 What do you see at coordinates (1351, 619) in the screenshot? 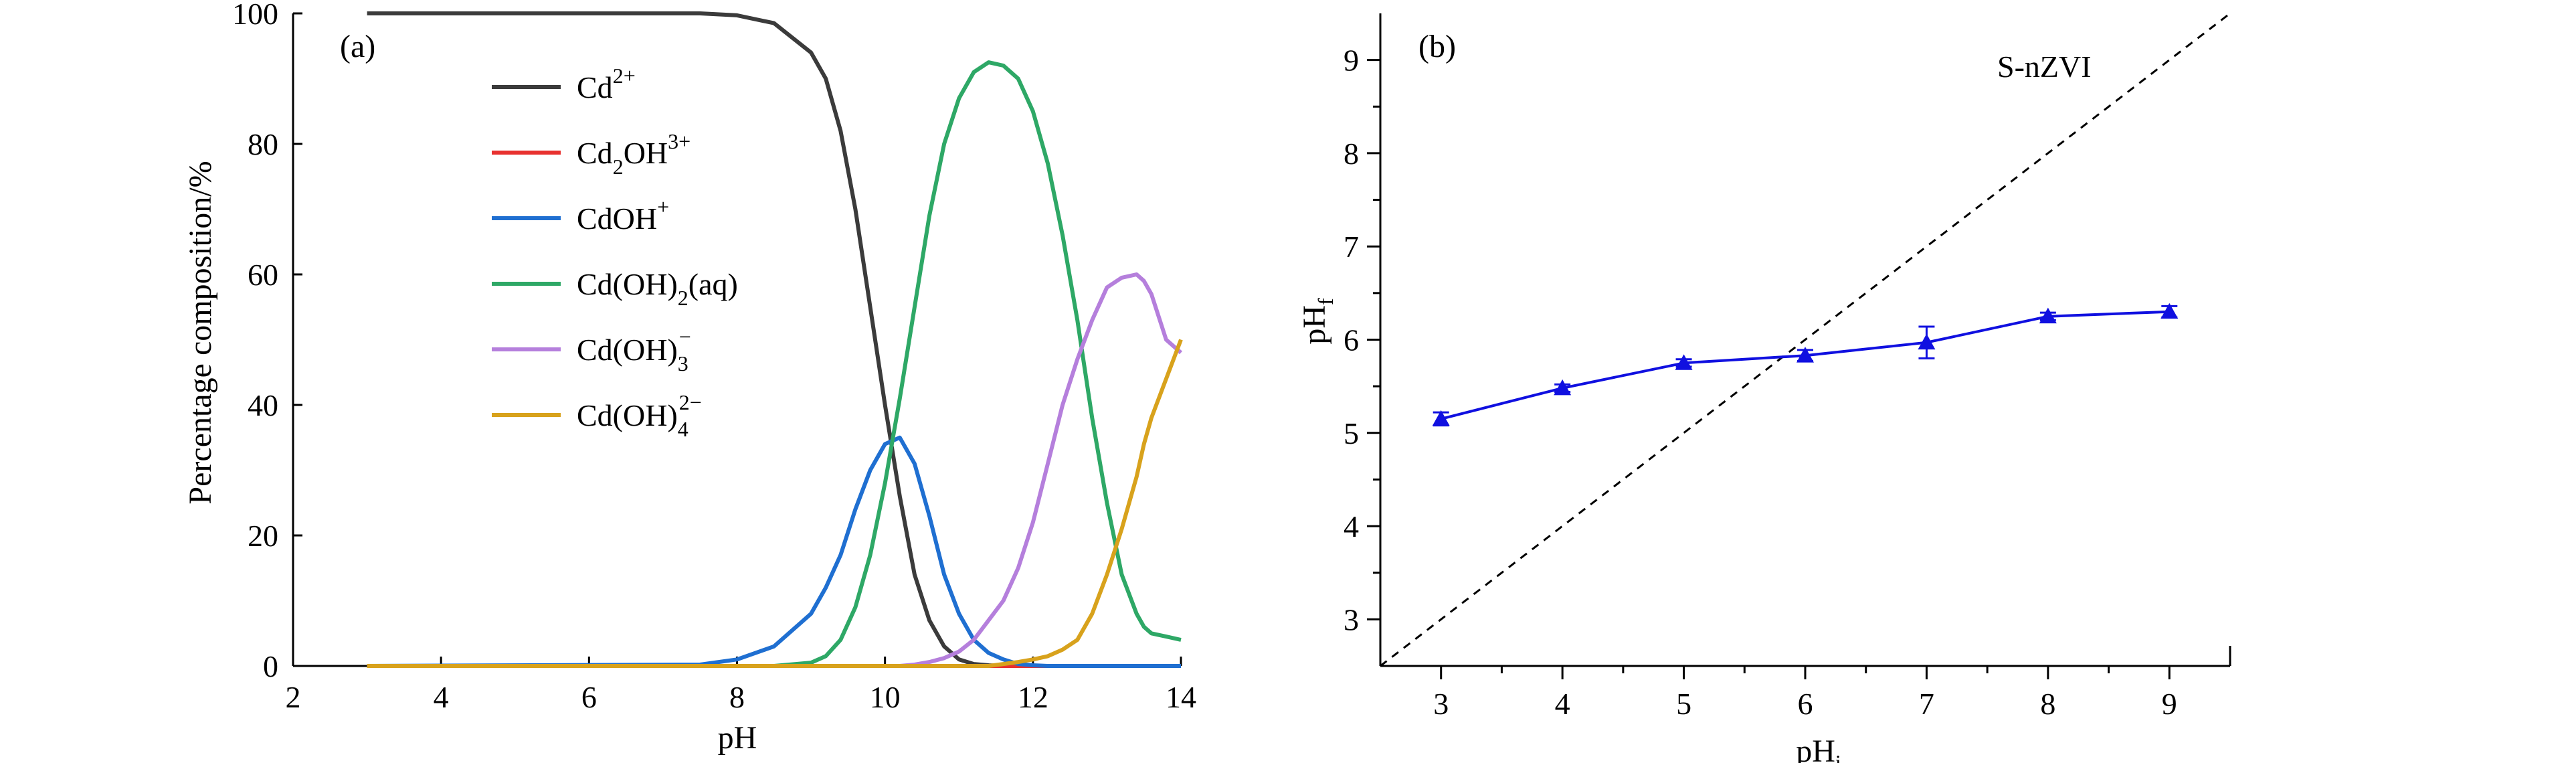
I see `panel-b-y-tick-label: 3` at bounding box center [1351, 619].